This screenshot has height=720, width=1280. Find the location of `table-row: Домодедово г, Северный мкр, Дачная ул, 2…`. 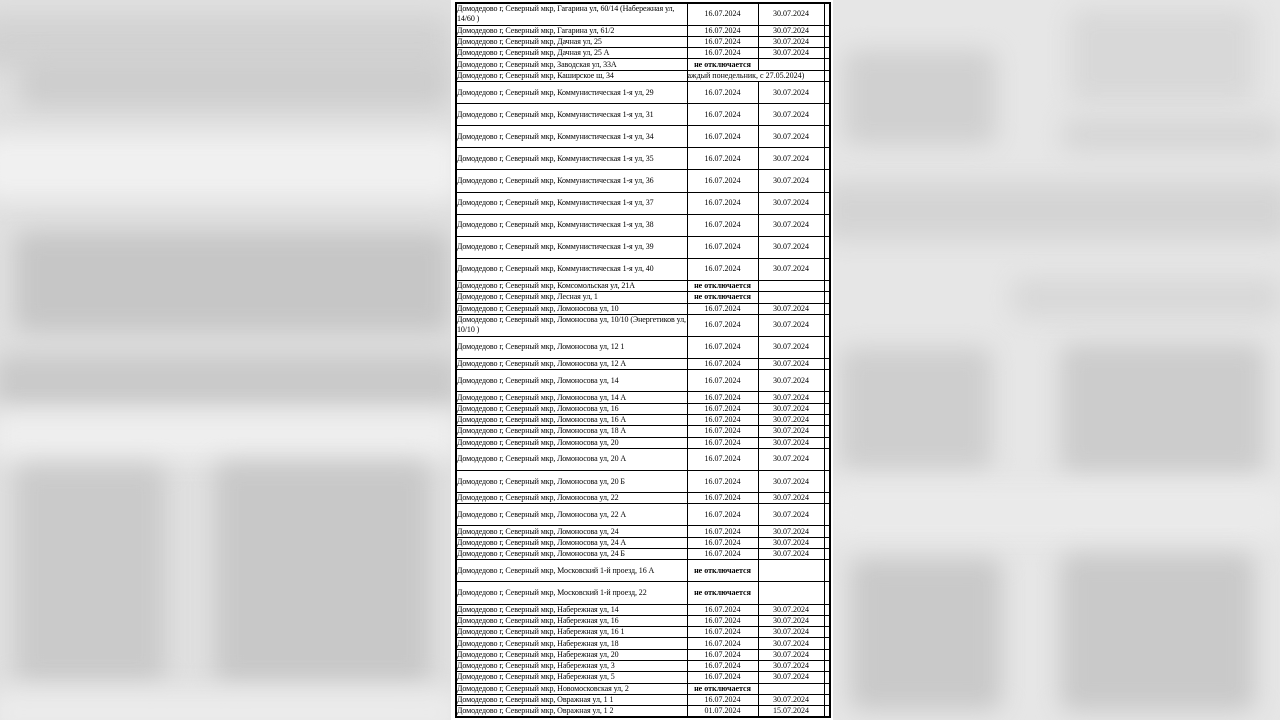

table-row: Домодедово г, Северный мкр, Дачная ул, 2… is located at coordinates (643, 53).